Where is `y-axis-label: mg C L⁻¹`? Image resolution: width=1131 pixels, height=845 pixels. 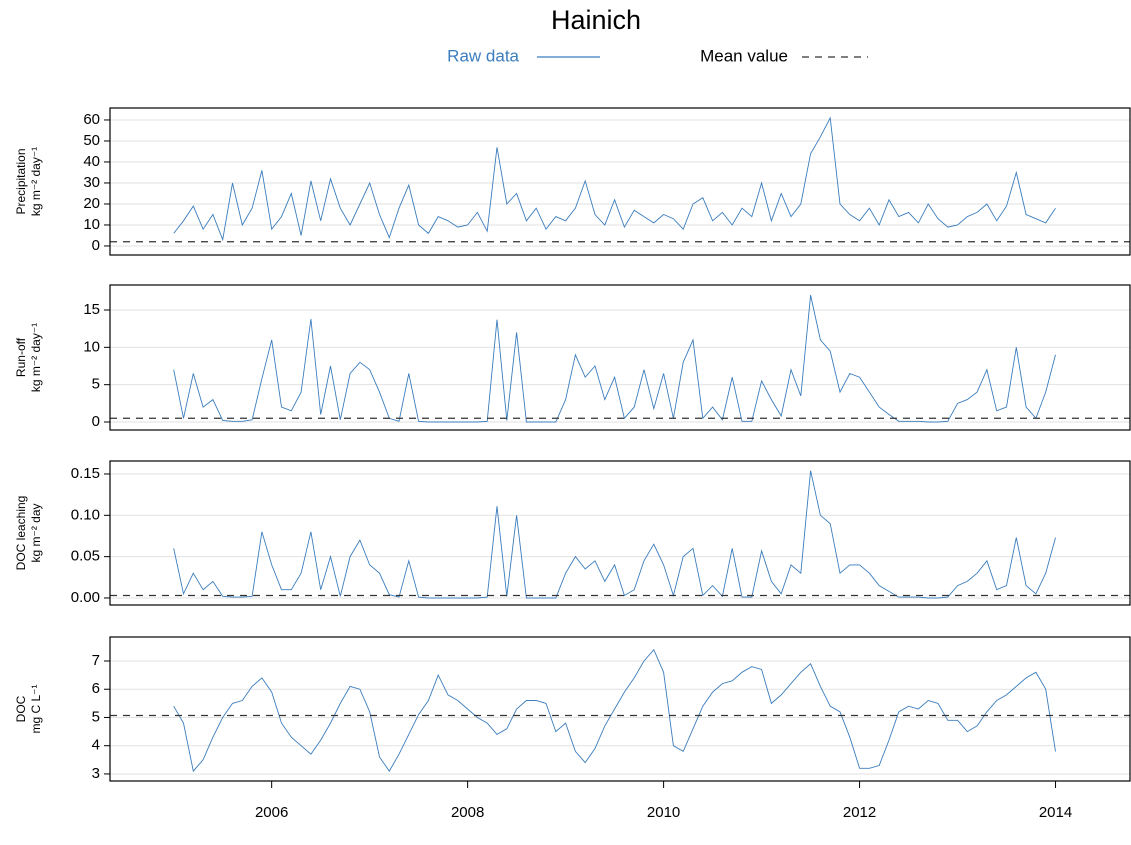 y-axis-label: mg C L⁻¹ is located at coordinates (36, 708).